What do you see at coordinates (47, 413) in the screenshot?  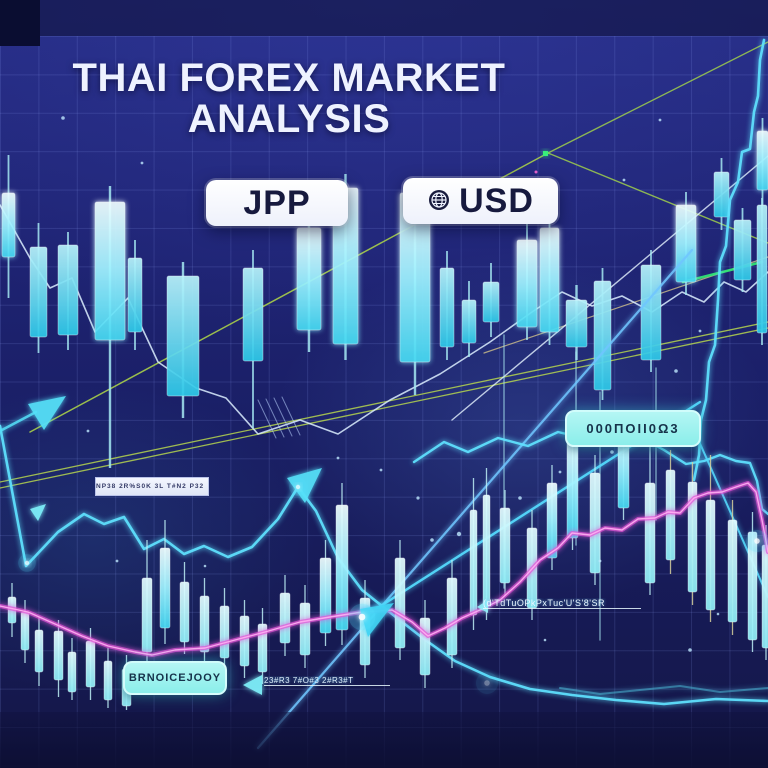 I see `up-arrow-icon` at bounding box center [47, 413].